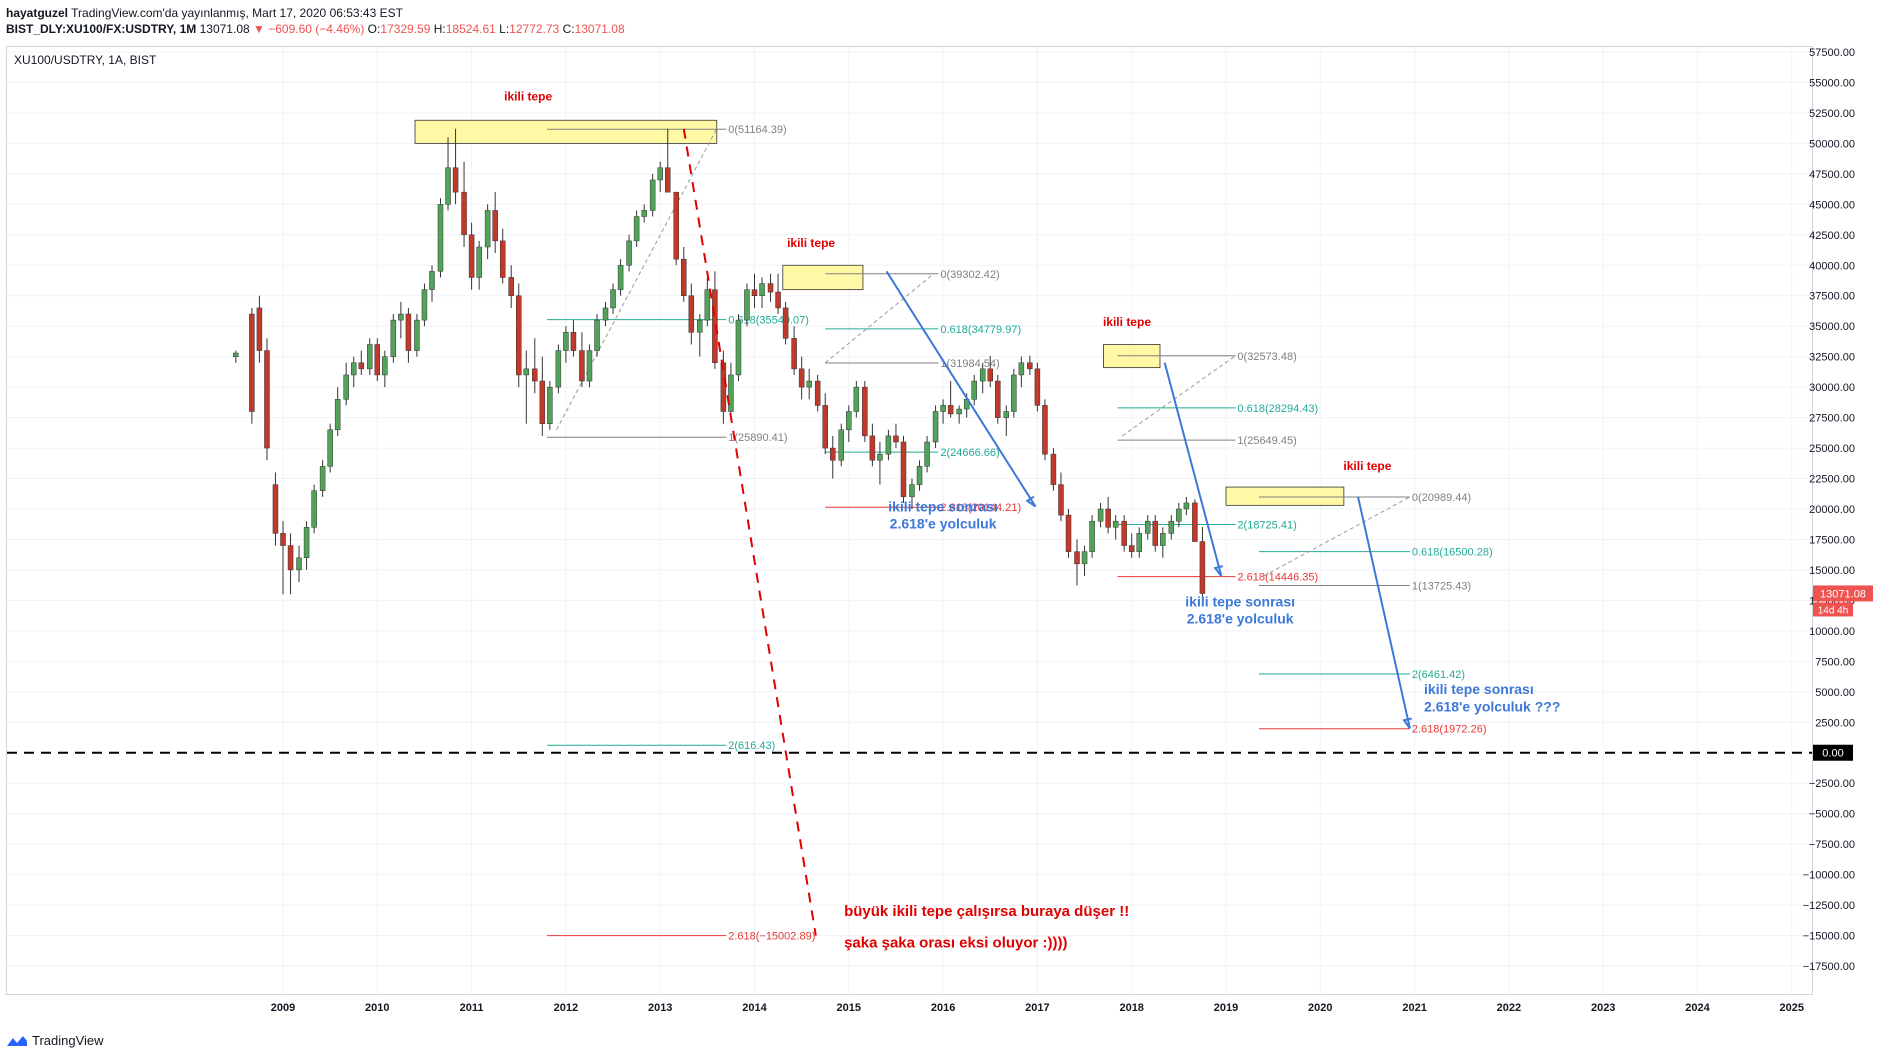  What do you see at coordinates (1266, 526) in the screenshot?
I see `fib-level-label: 2(18725.41)` at bounding box center [1266, 526].